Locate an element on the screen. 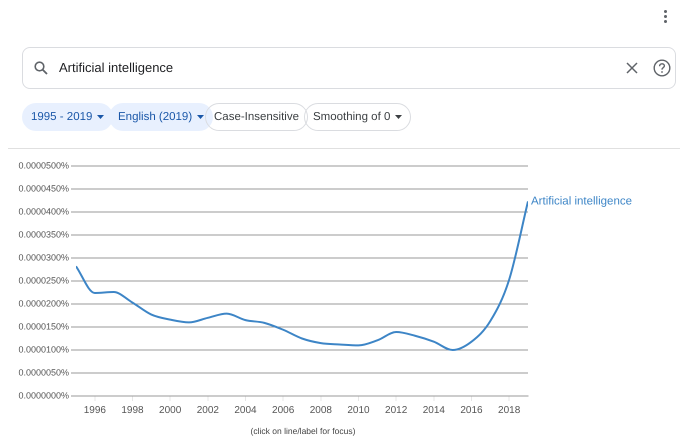 This screenshot has height=439, width=680. x-tick-label: 2000 is located at coordinates (170, 410).